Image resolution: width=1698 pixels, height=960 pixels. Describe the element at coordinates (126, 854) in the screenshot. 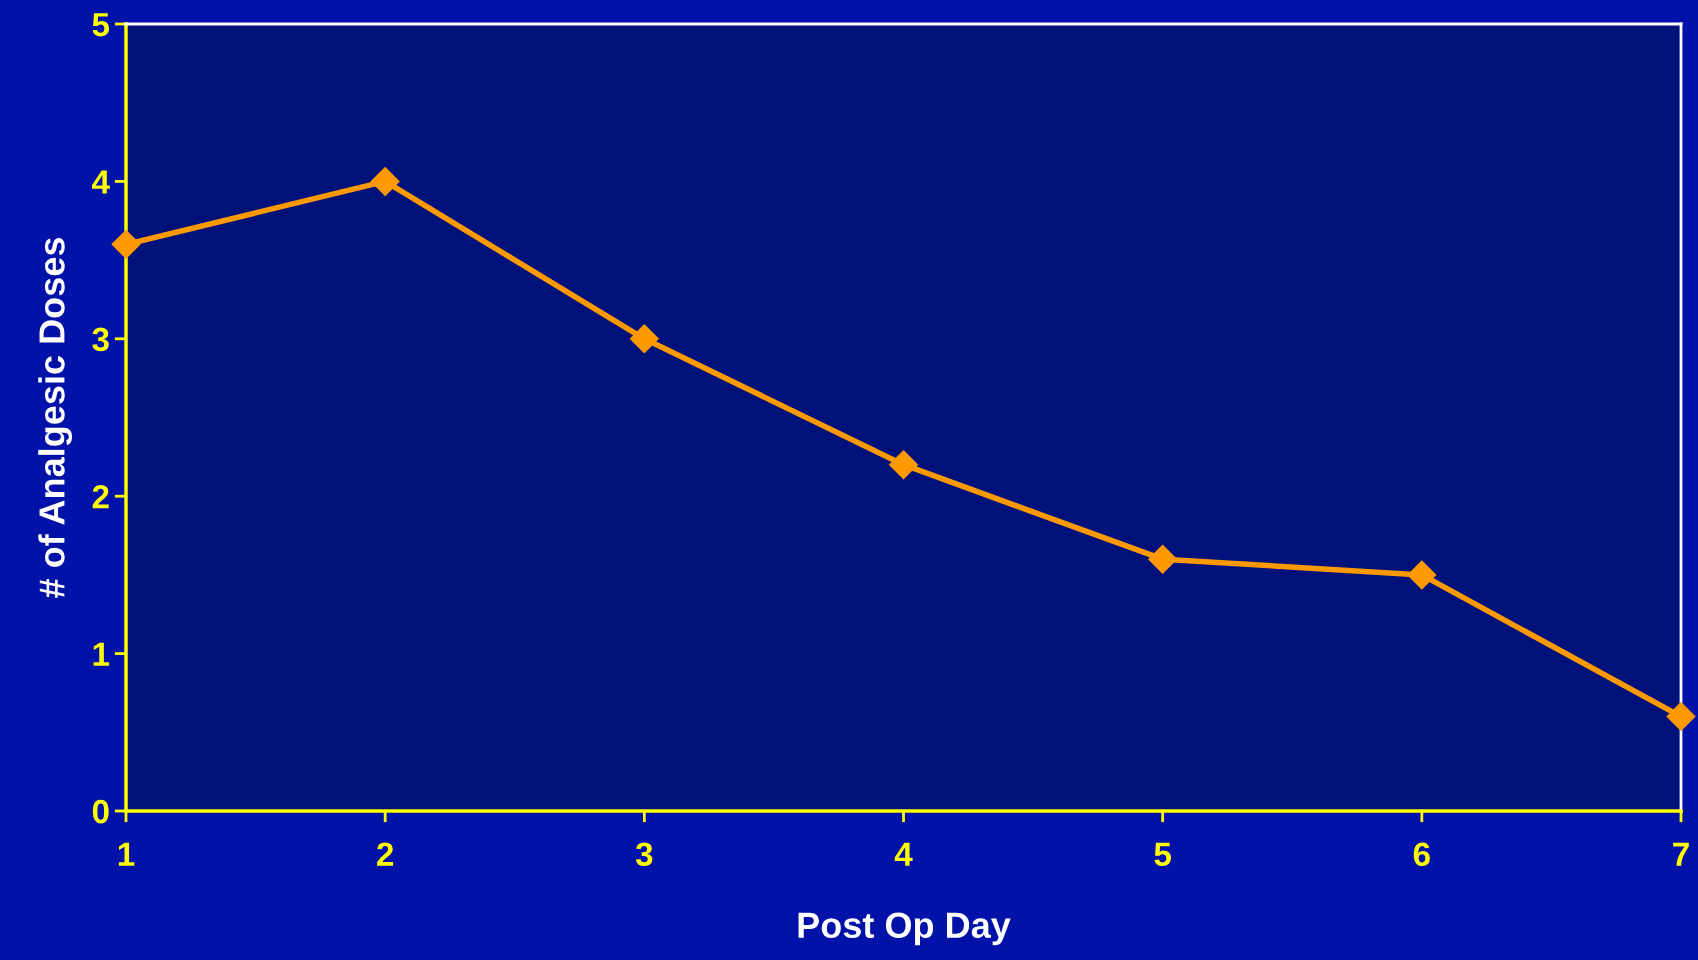

I see `x-tick-label: 1` at that location.